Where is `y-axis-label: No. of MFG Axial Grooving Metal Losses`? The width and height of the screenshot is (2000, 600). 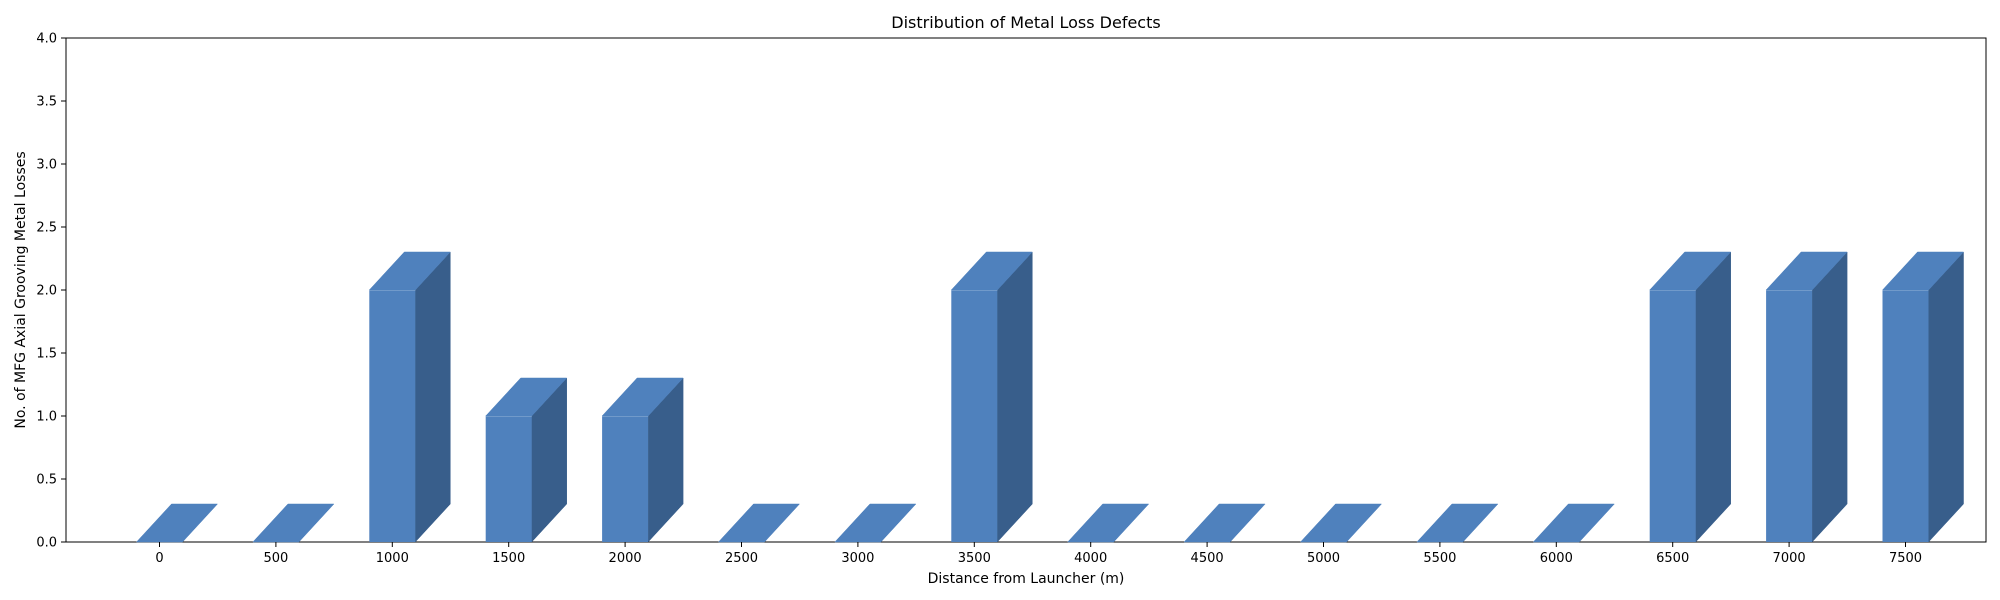 y-axis-label: No. of MFG Axial Grooving Metal Losses is located at coordinates (21, 289).